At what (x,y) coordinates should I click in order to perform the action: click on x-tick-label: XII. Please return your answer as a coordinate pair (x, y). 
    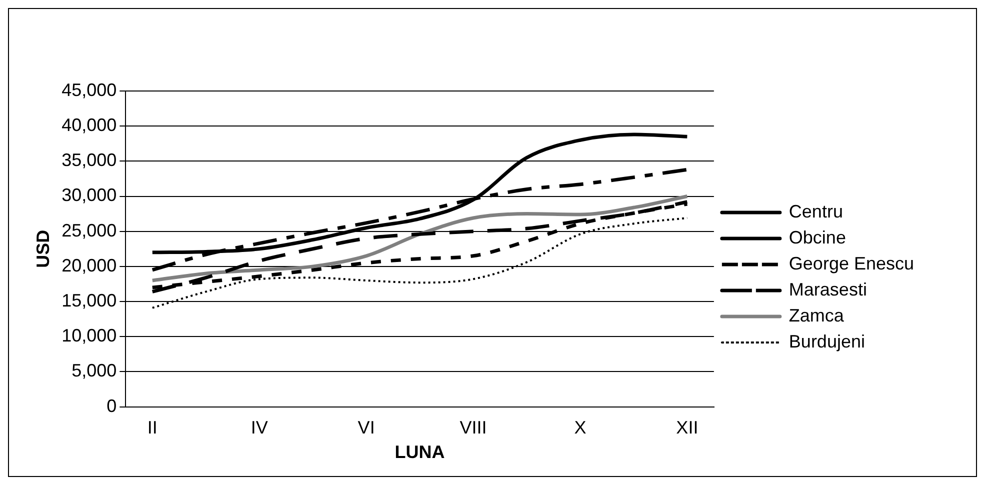
    Looking at the image, I should click on (687, 428).